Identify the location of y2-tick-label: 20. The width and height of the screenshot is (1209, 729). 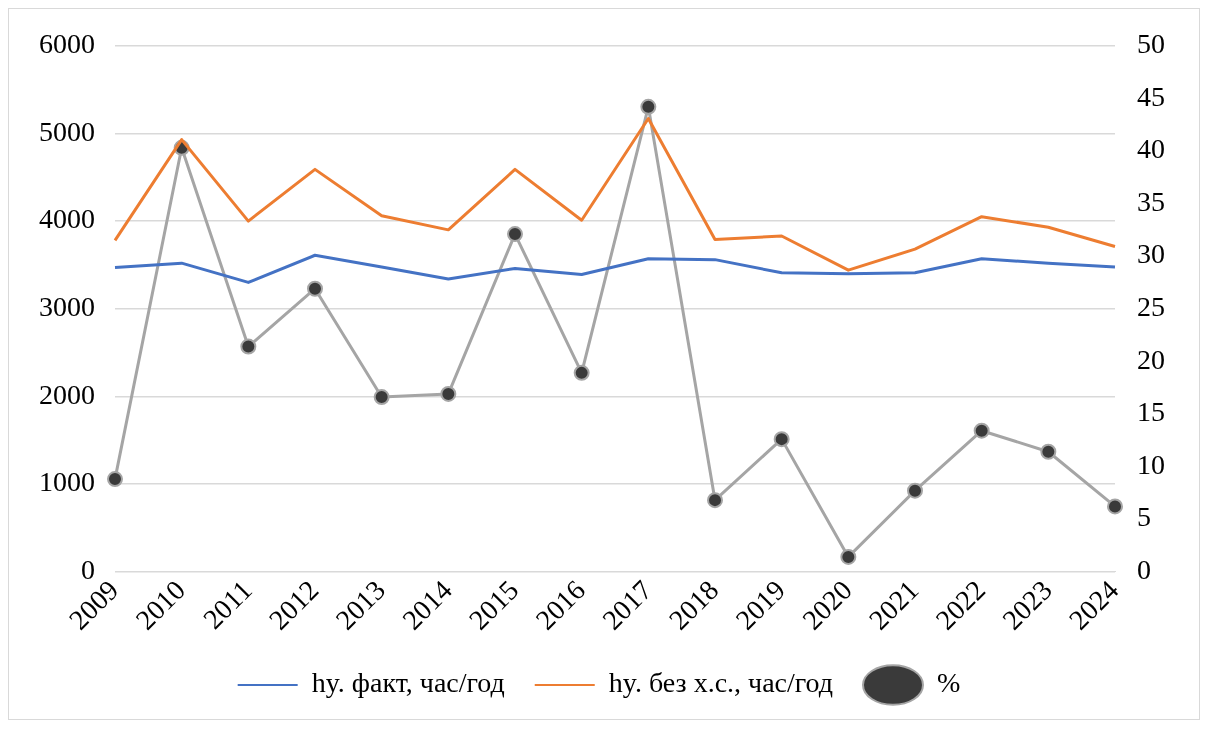
(1151, 359).